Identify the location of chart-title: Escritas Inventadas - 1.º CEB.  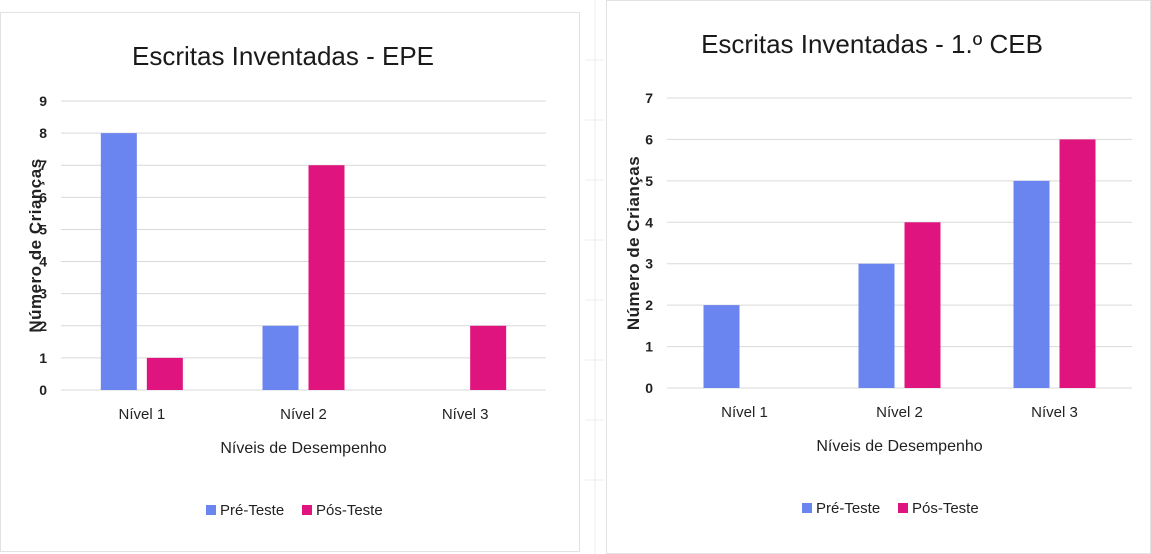
(872, 44).